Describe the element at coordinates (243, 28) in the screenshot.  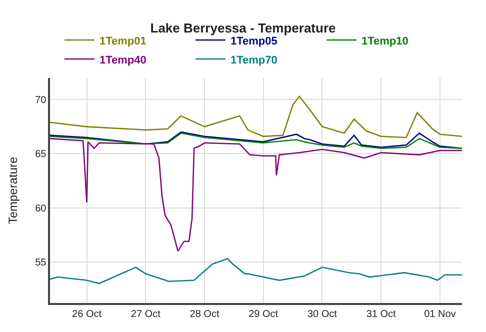
I see `chart-title: Lake Berryessa - Temperature` at that location.